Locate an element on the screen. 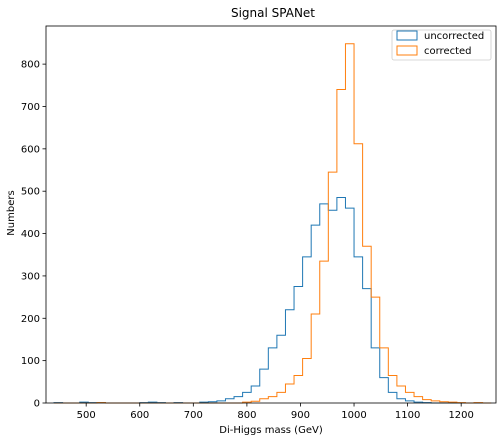 The height and width of the screenshot is (441, 500). x-axis-label: Di-Higgs mass (GeV) is located at coordinates (271, 430).